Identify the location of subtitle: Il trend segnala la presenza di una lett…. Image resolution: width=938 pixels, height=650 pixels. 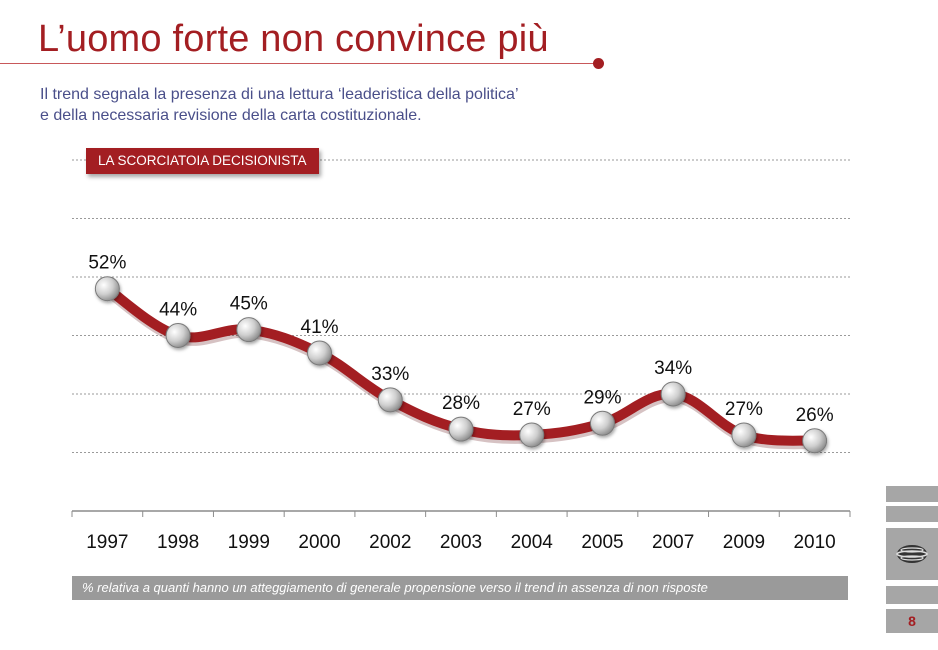
(340, 105).